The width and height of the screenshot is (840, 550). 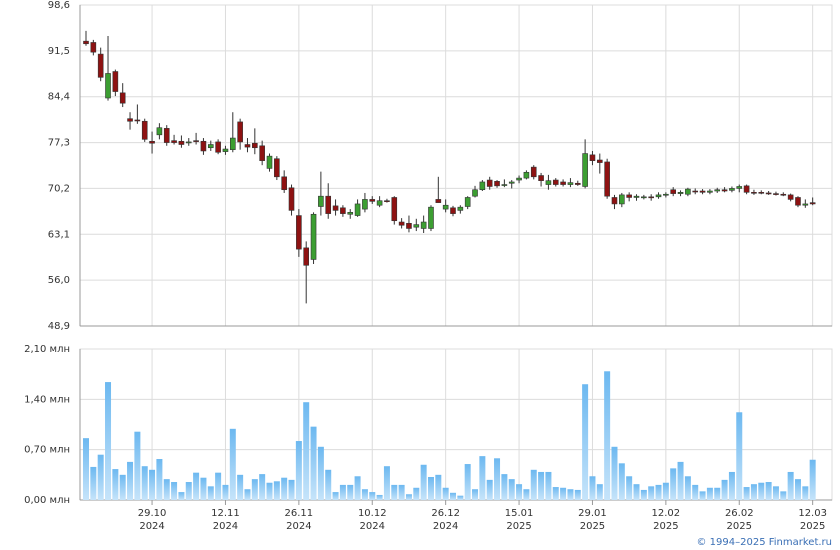 I want to click on y-tick-label: 0,70 млн, so click(x=47, y=450).